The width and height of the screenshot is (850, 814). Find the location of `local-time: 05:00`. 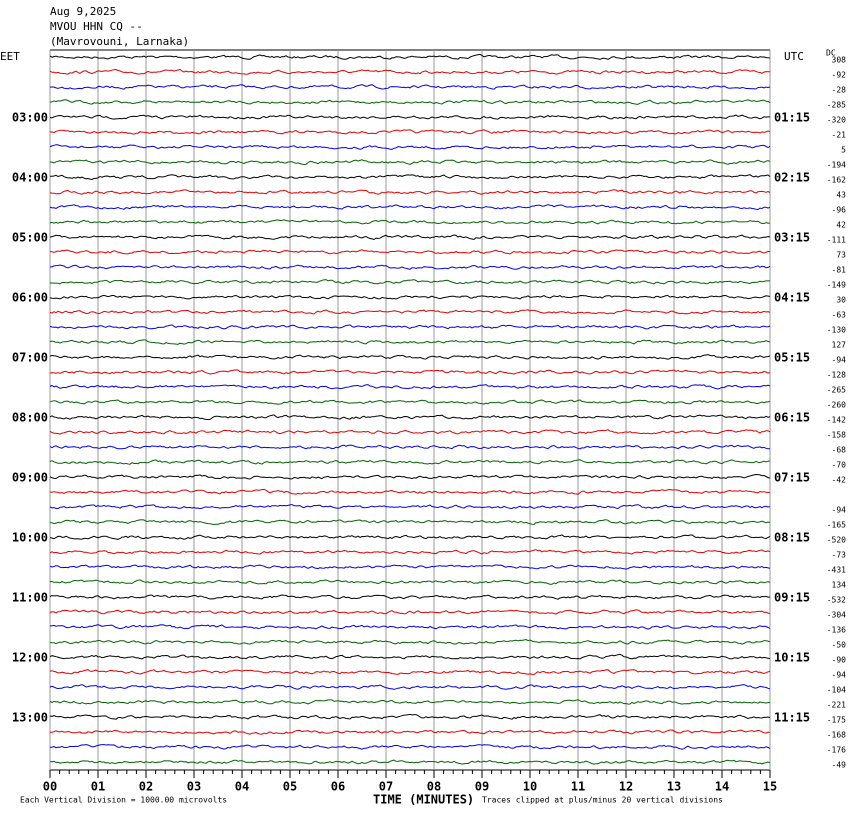

local-time: 05:00 is located at coordinates (30, 238).